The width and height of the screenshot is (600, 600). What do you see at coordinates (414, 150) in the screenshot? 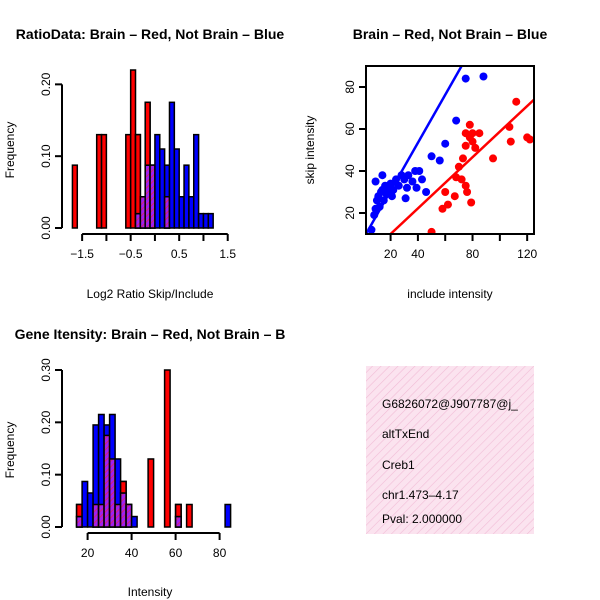
I see `fit-line-not-brain` at bounding box center [414, 150].